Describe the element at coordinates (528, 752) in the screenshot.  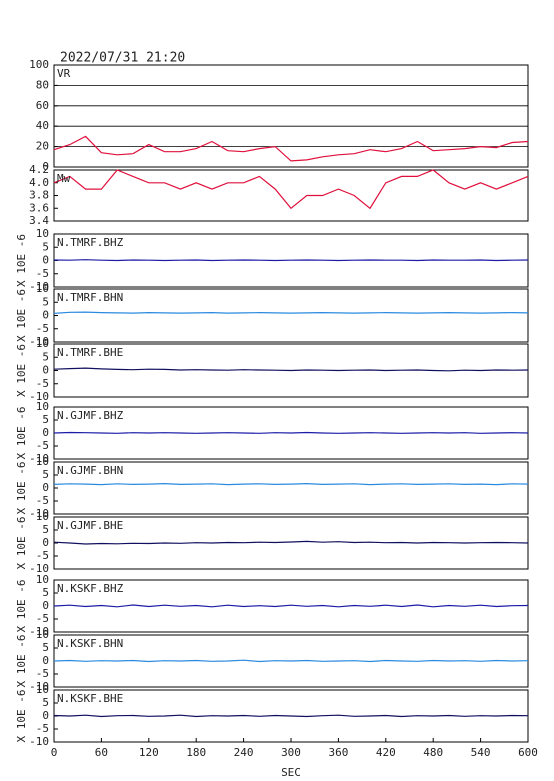
I see `x-tick-label: 600` at that location.